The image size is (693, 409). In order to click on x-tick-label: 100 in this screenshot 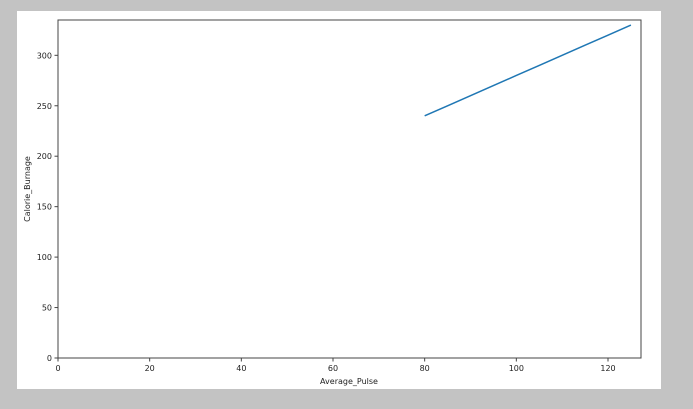, I will do `click(516, 368)`.